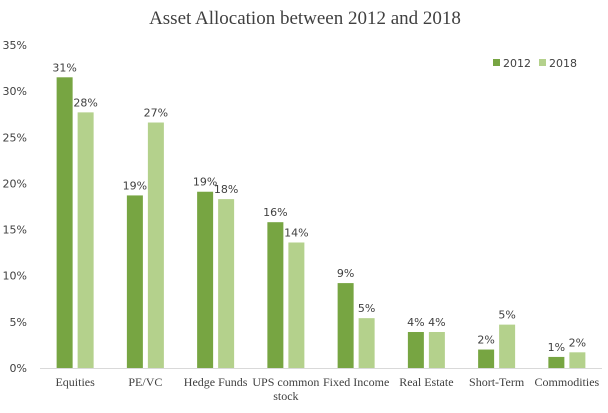 The image size is (608, 413). I want to click on legend: 2012 2018, so click(535, 63).